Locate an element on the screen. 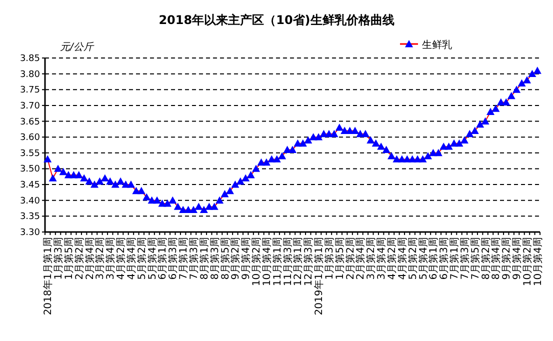 The height and width of the screenshot is (341, 553). legend-label: 生鲜乳 is located at coordinates (437, 45).